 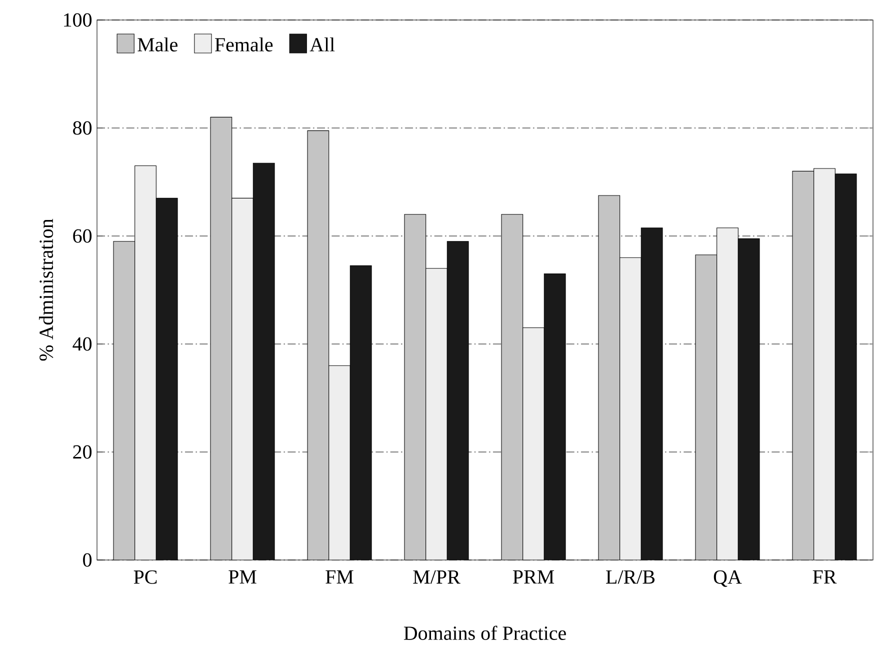 I want to click on legend-label: All, so click(x=322, y=44).